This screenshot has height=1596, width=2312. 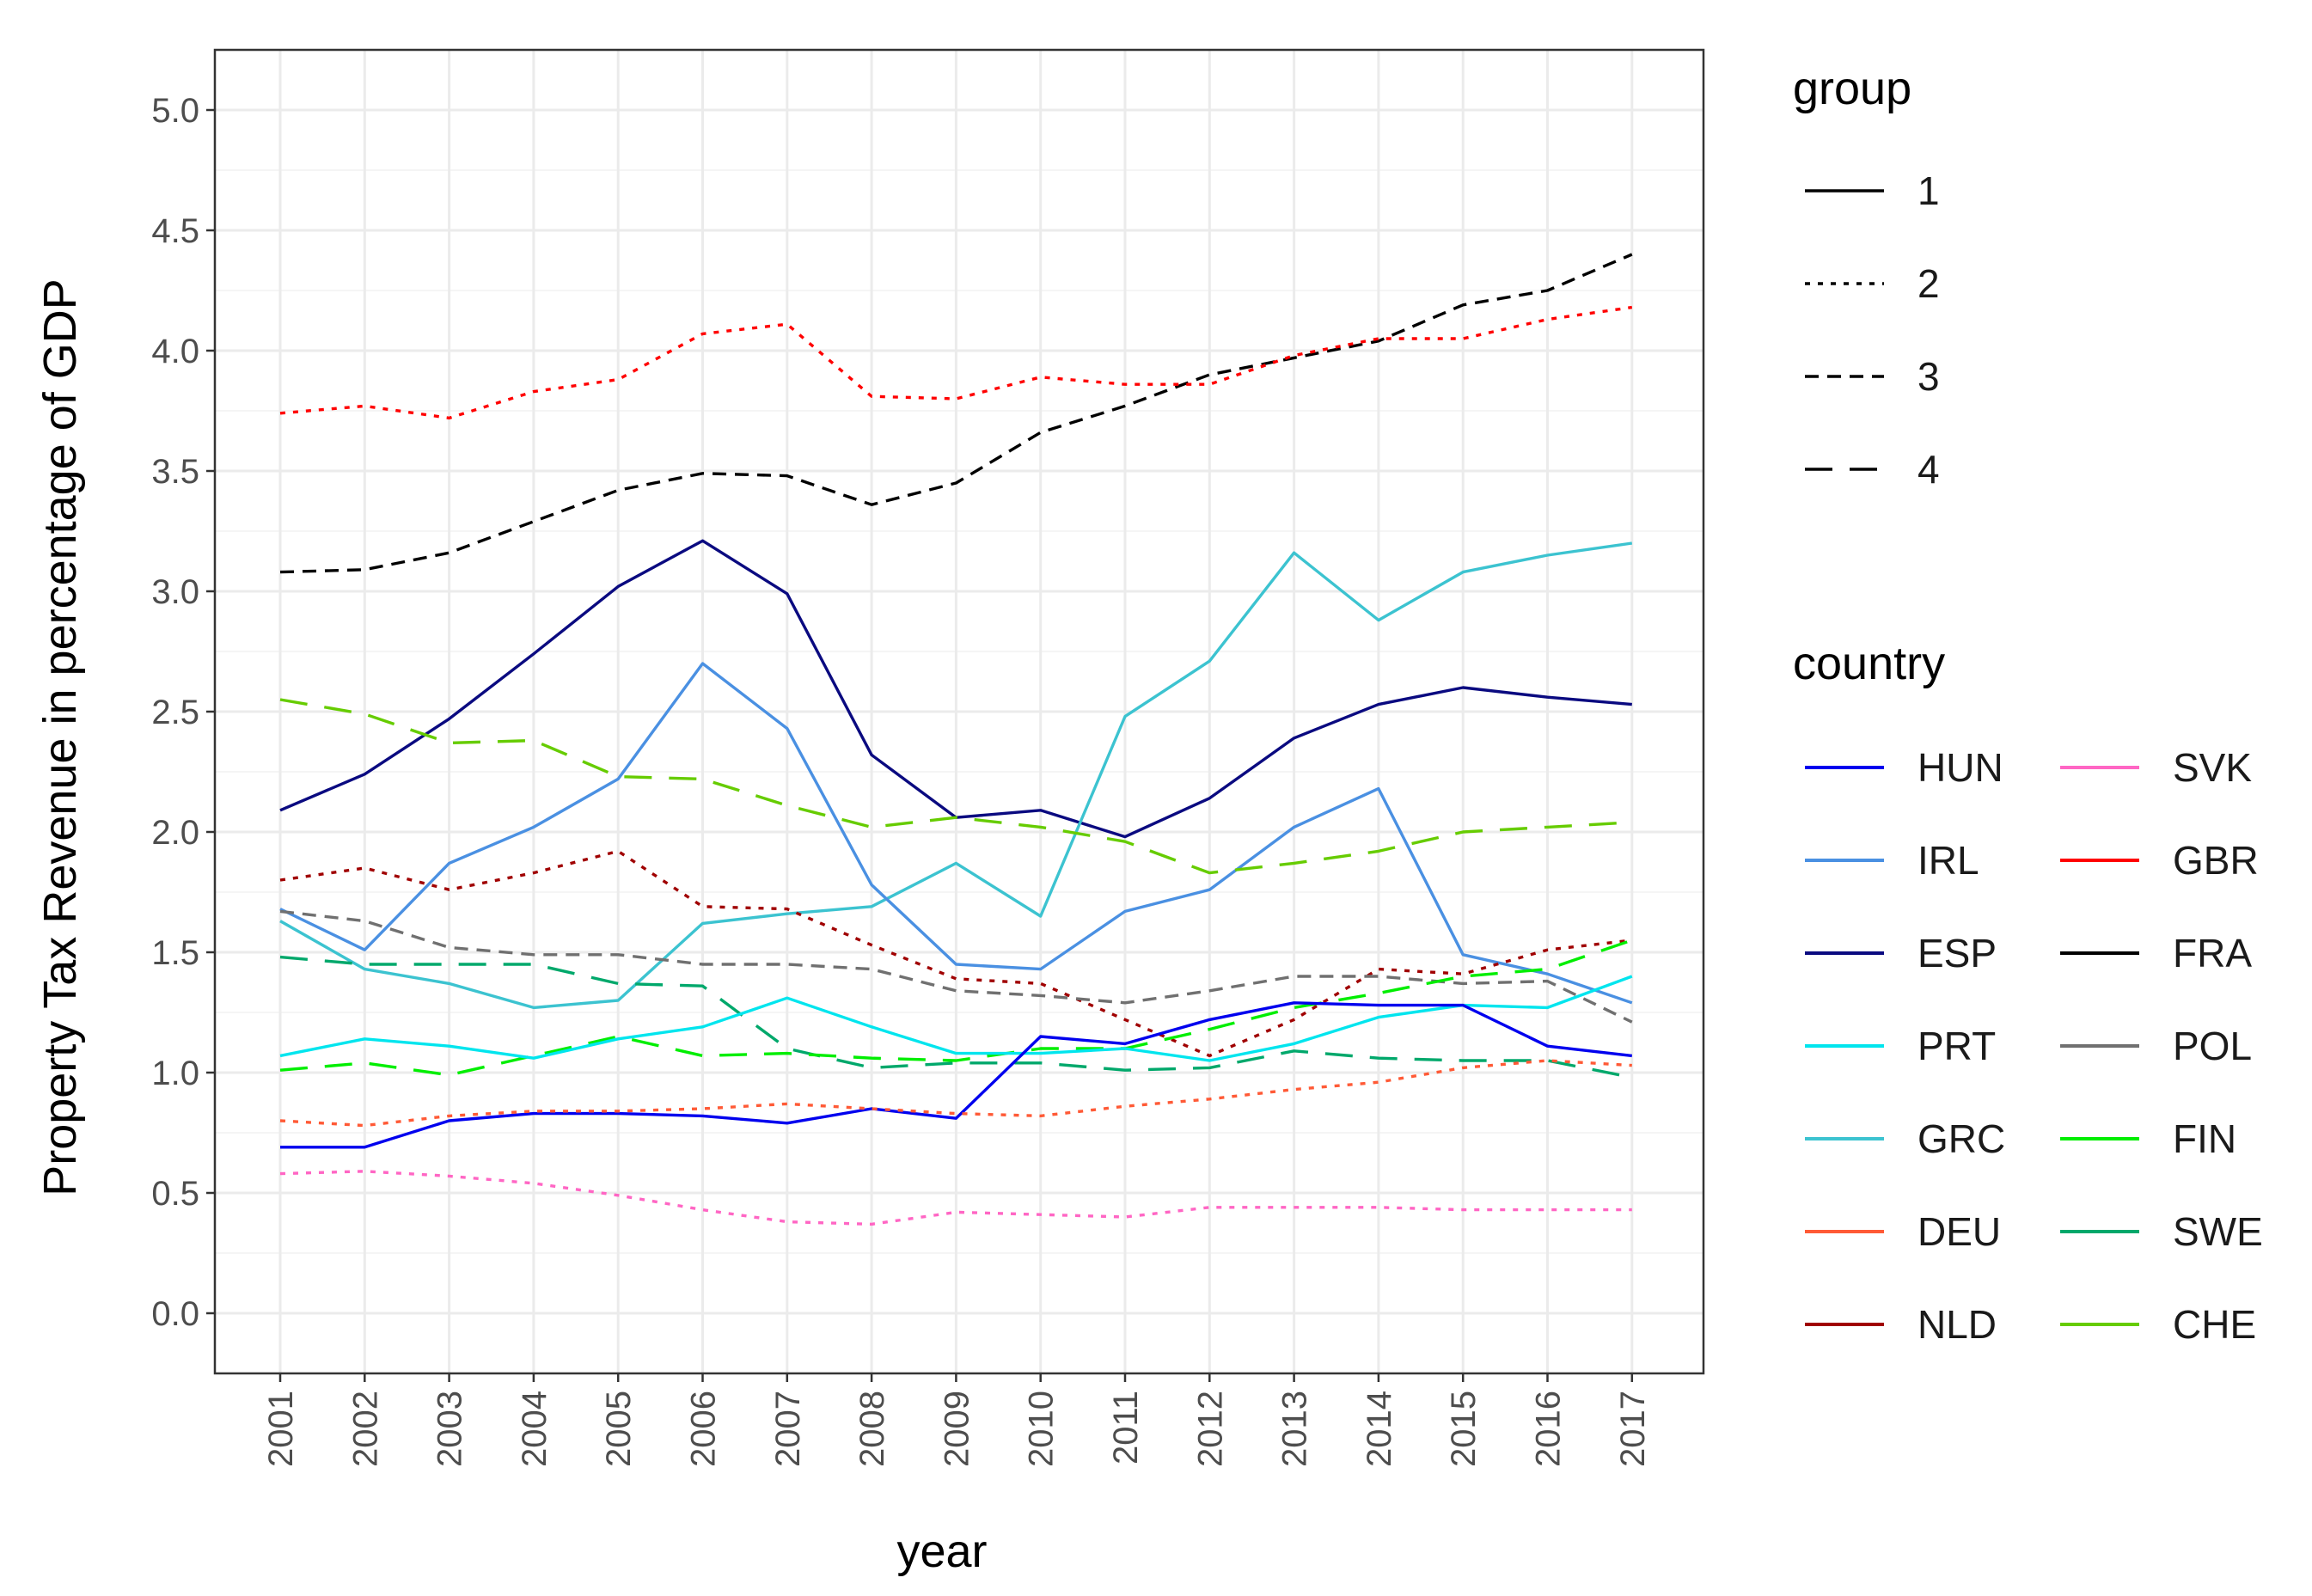 What do you see at coordinates (175, 231) in the screenshot?
I see `y-tick-label: 4.5` at bounding box center [175, 231].